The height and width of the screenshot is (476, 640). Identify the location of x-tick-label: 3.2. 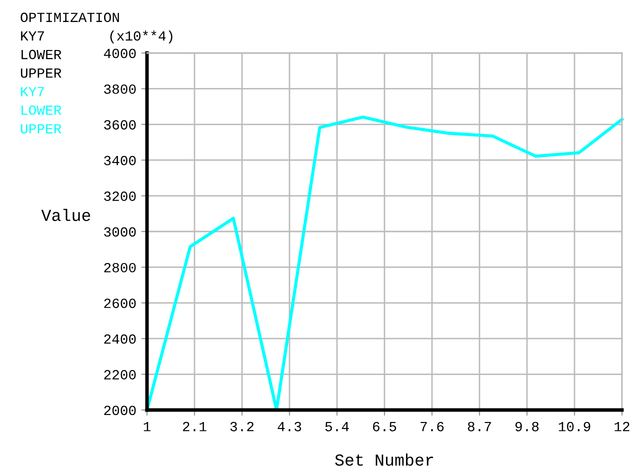
(242, 427).